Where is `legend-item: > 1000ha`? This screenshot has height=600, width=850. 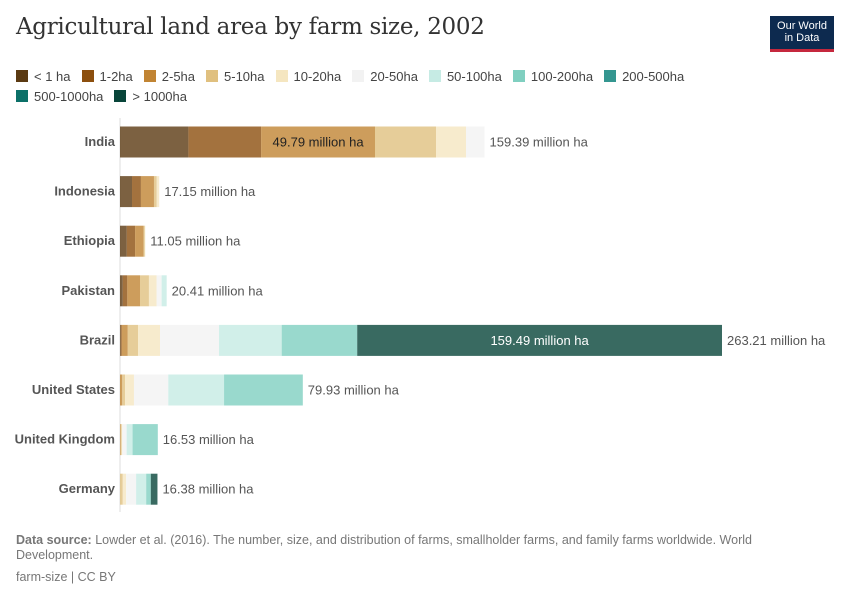 legend-item: > 1000ha is located at coordinates (150, 96).